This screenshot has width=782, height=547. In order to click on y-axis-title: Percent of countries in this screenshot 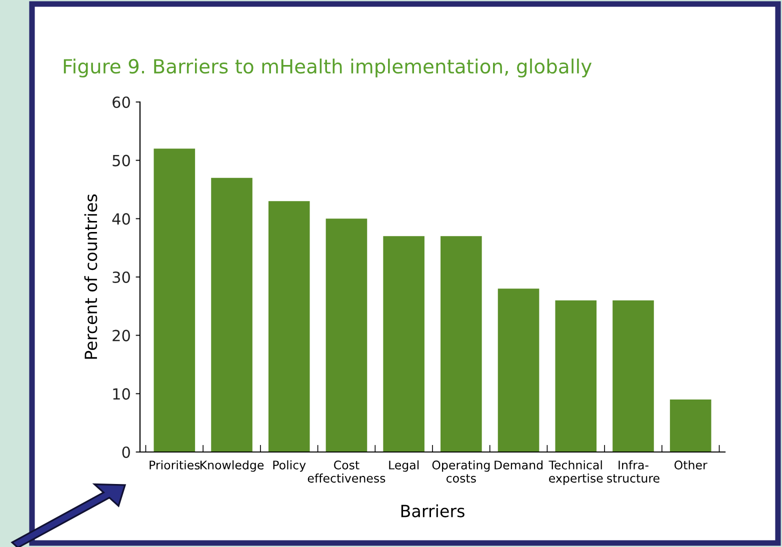, I will do `click(91, 276)`.